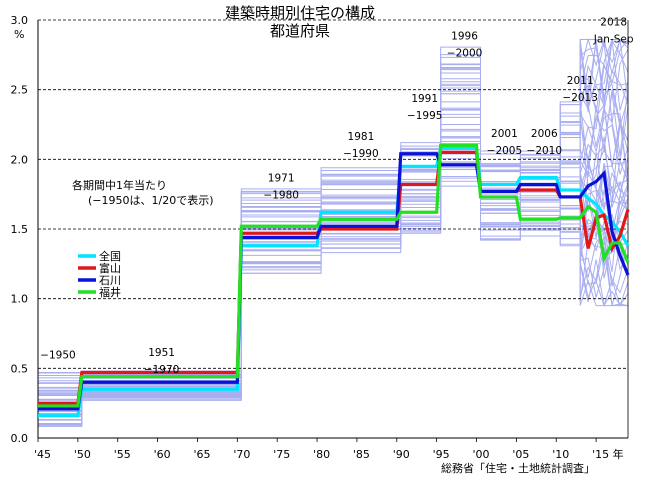 The width and height of the screenshot is (648, 478). Describe the element at coordinates (518, 468) in the screenshot. I see `source-note: 総務省「住宅・土地統計調査」` at that location.